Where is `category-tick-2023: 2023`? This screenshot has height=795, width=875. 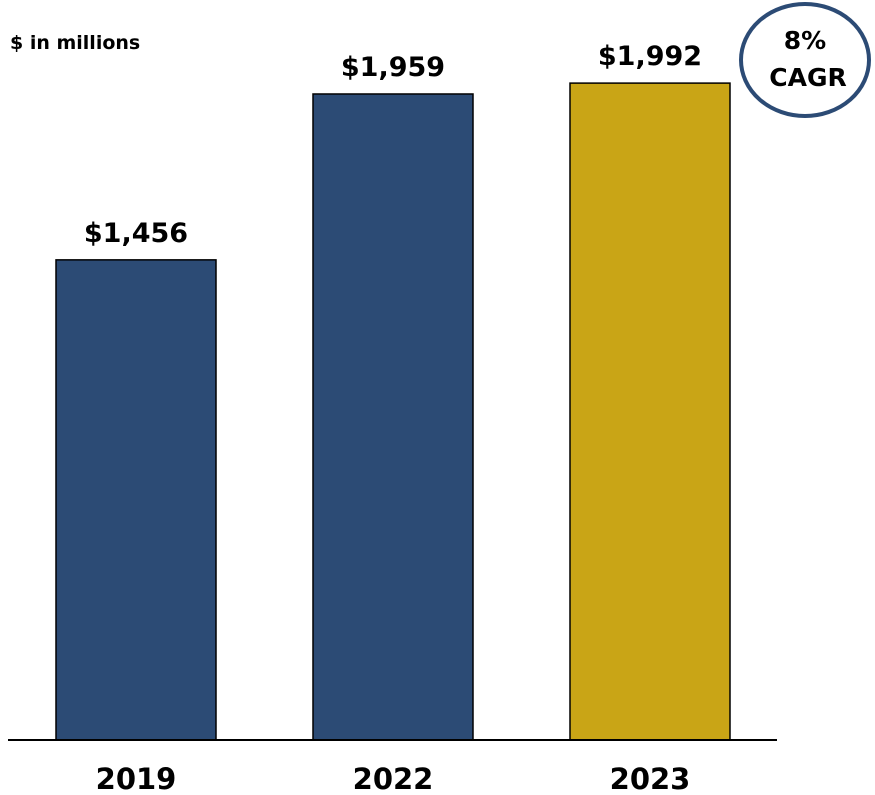
category-tick-2023: 2023 is located at coordinates (650, 778).